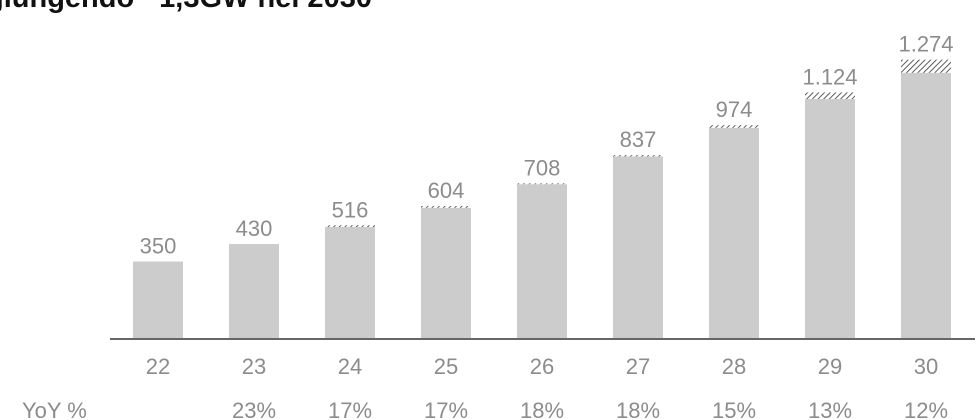 The height and width of the screenshot is (420, 979). I want to click on x-tick-labels: 22 23 24 25 26 27 28 29 30, so click(542, 366).